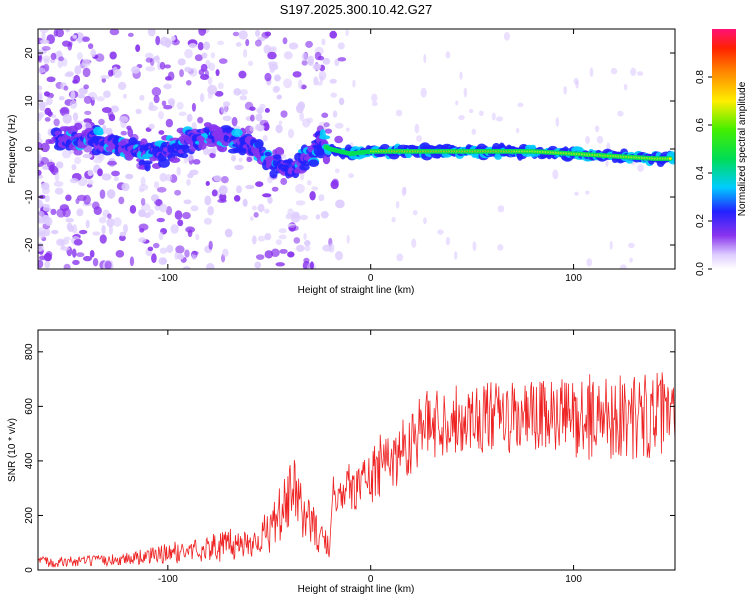 The height and width of the screenshot is (600, 750). What do you see at coordinates (29, 460) in the screenshot?
I see `y-tick-label: 400` at bounding box center [29, 460].